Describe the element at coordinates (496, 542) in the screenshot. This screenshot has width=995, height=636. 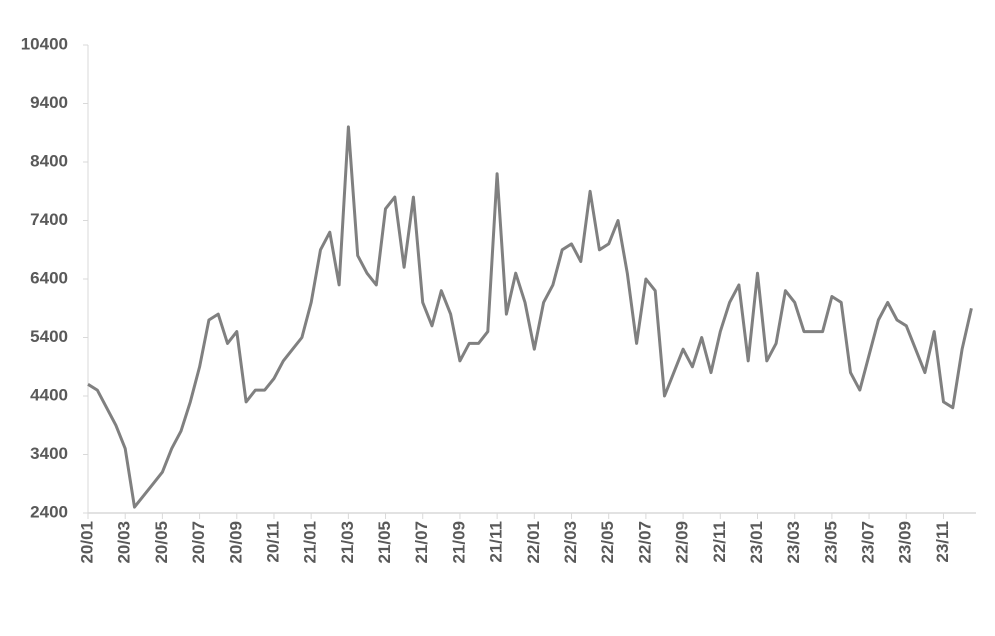
I see `x-tick-label: 21/11` at that location.